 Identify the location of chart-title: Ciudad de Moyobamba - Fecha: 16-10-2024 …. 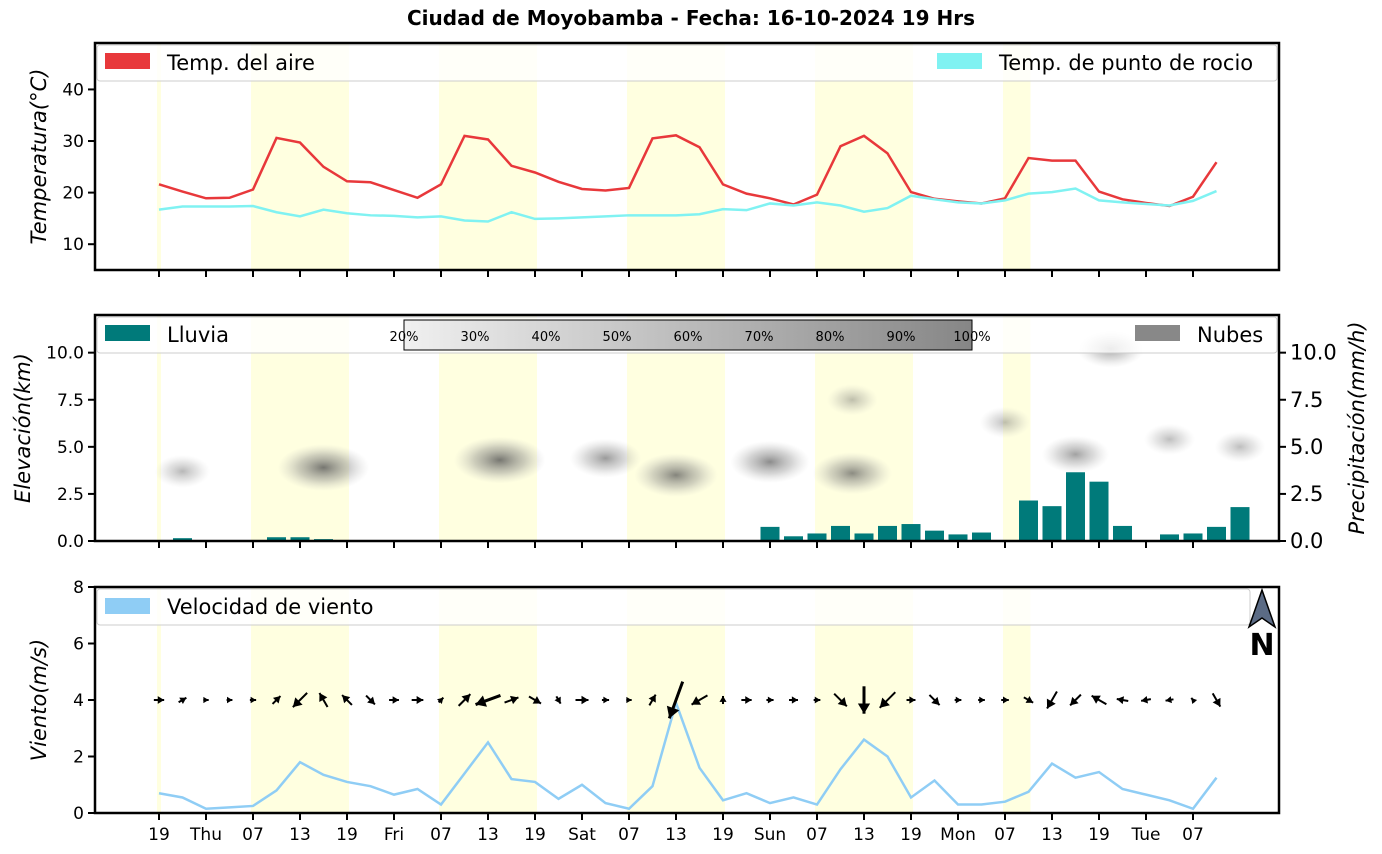
(691, 18).